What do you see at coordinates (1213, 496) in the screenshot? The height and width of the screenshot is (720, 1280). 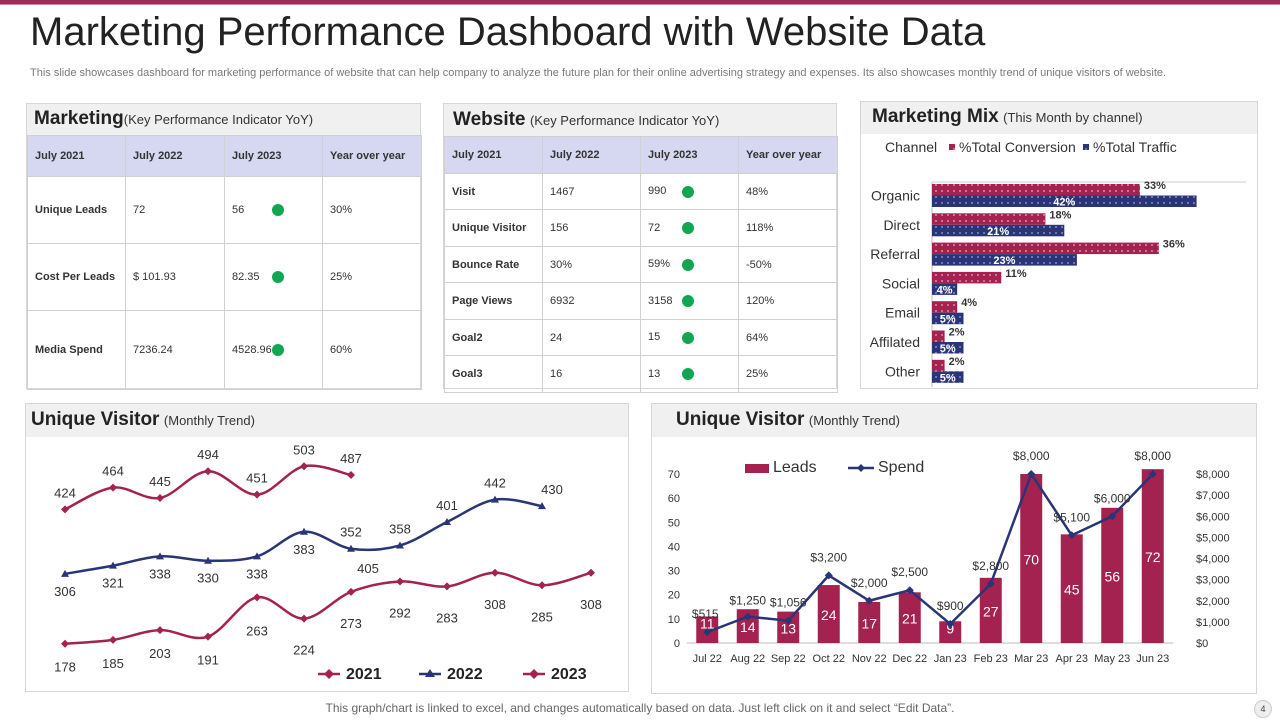 I see `y-tick-right: $7,000` at bounding box center [1213, 496].